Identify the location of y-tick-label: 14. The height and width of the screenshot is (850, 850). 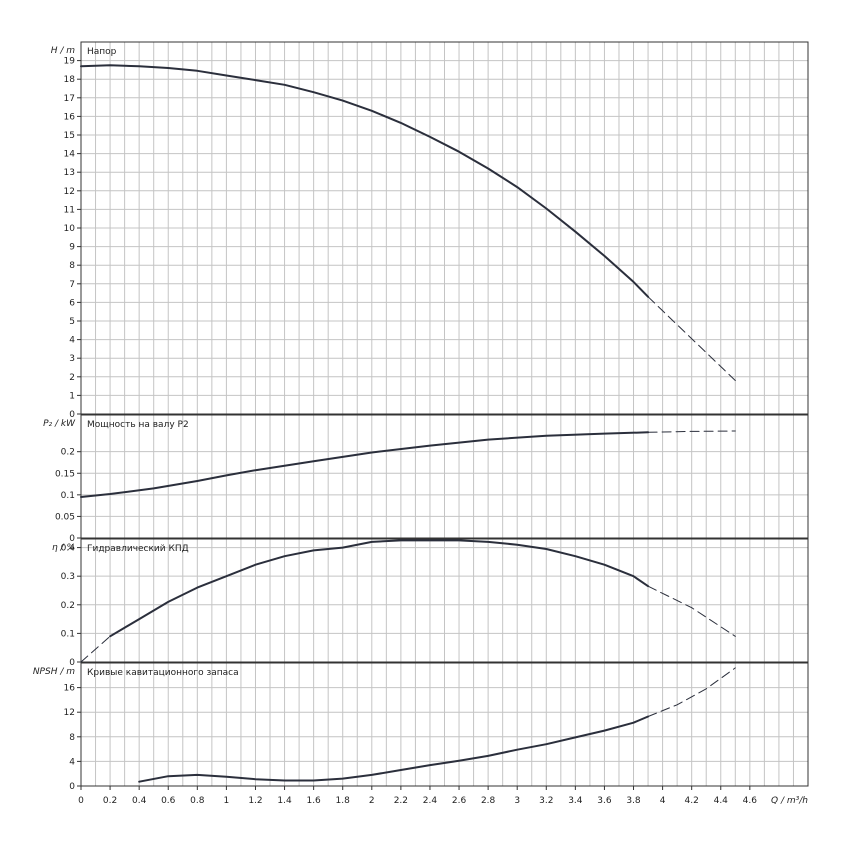
(70, 155).